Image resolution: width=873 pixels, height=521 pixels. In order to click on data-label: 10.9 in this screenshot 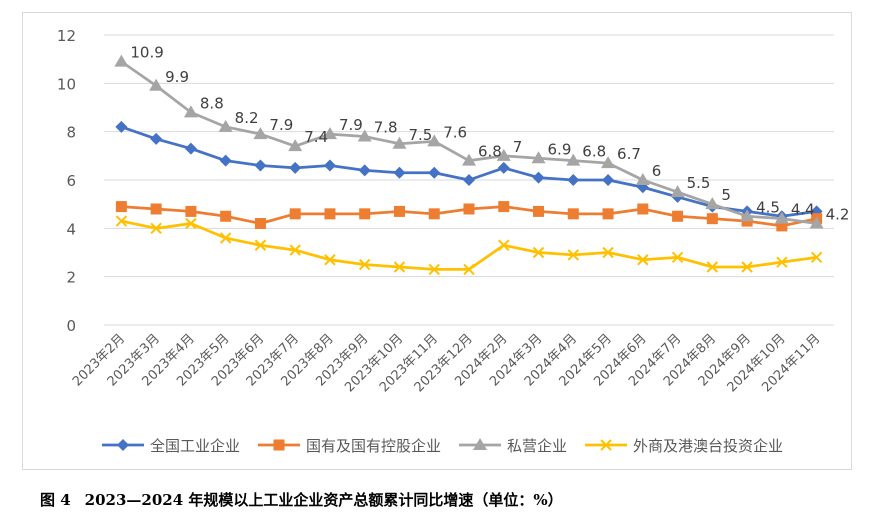, I will do `click(146, 53)`.